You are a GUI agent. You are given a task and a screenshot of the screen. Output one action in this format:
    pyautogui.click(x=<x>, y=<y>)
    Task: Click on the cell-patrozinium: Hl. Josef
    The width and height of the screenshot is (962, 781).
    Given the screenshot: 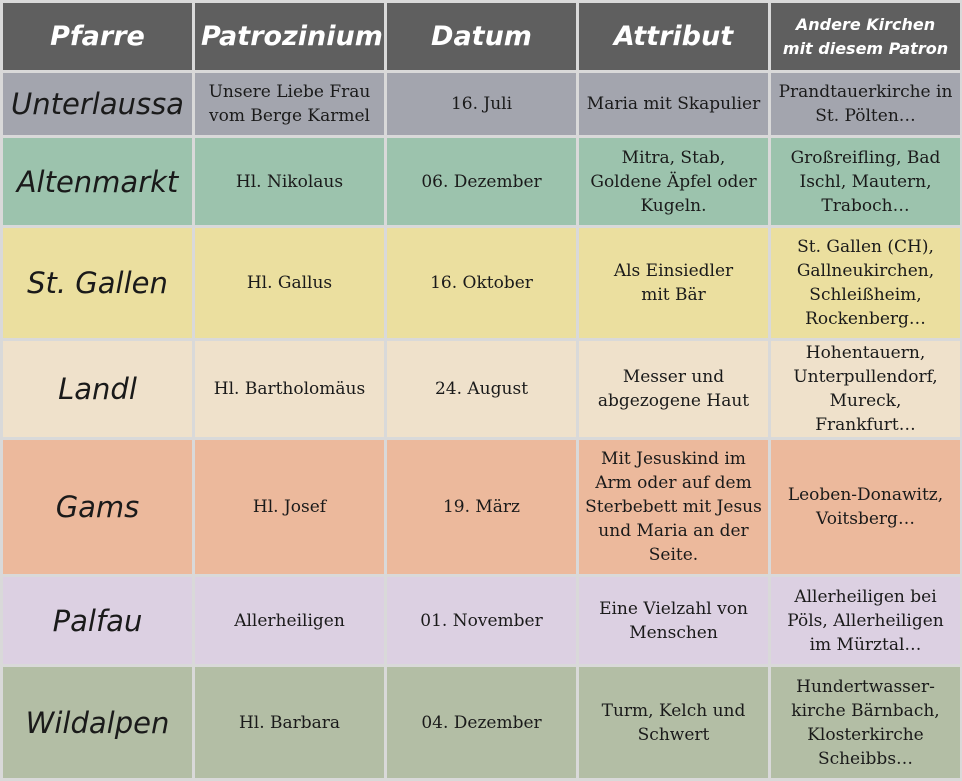 What is the action you would take?
    pyautogui.click(x=289, y=507)
    